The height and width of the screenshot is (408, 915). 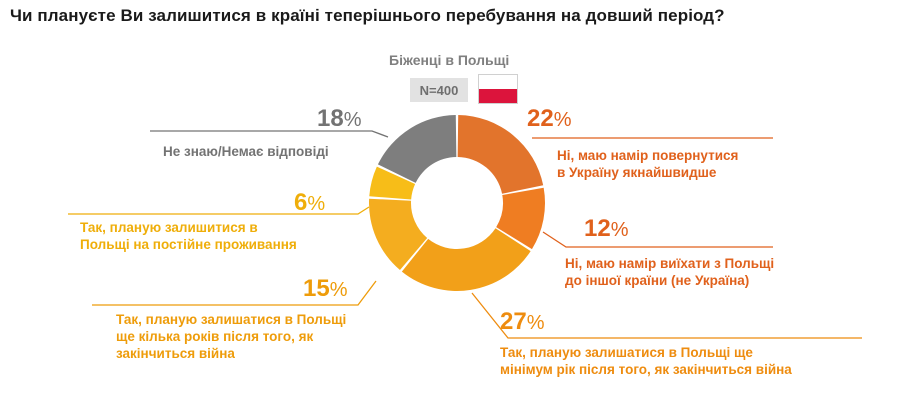 I want to click on category-label-line: Ні, маю намір виїхати з Польщі, so click(x=670, y=263).